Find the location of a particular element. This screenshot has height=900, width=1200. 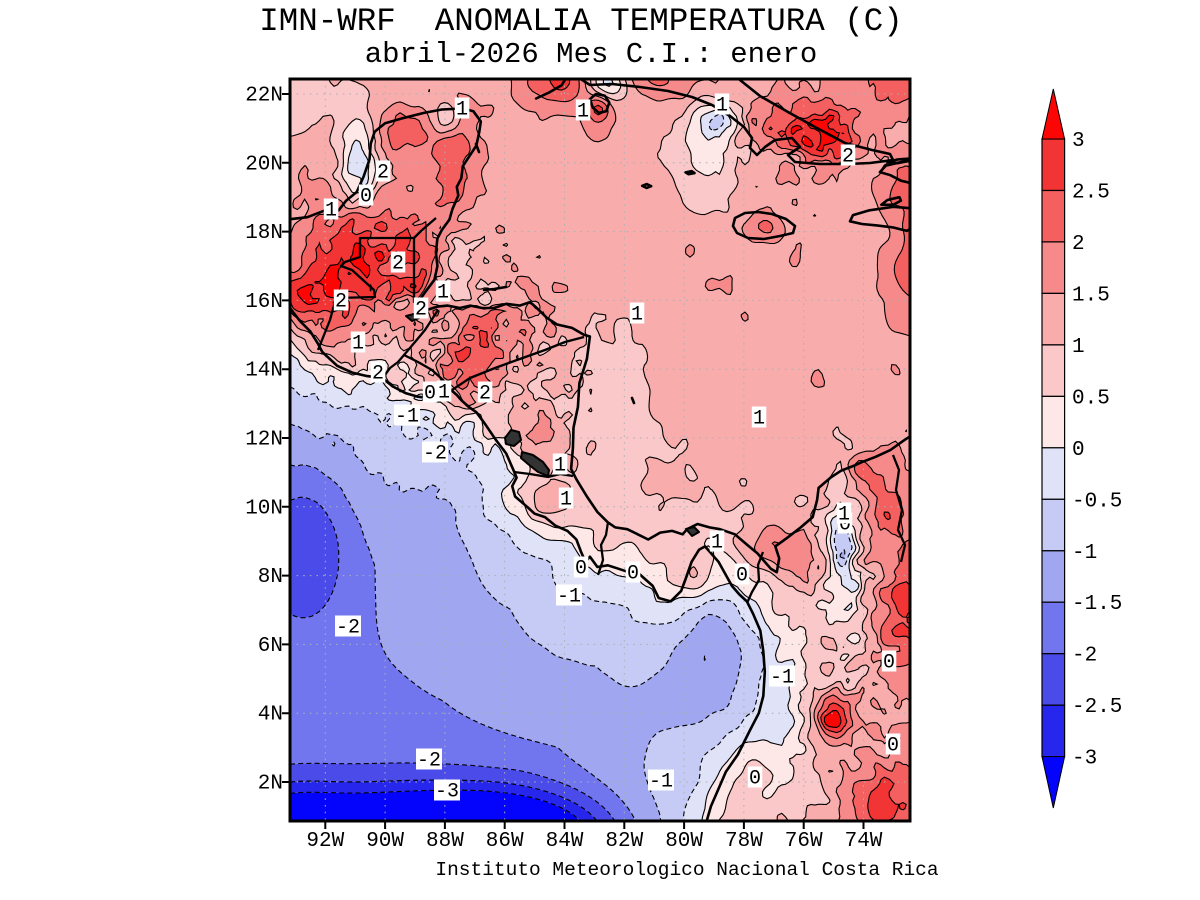

svg-text: 76W is located at coordinates (804, 841).